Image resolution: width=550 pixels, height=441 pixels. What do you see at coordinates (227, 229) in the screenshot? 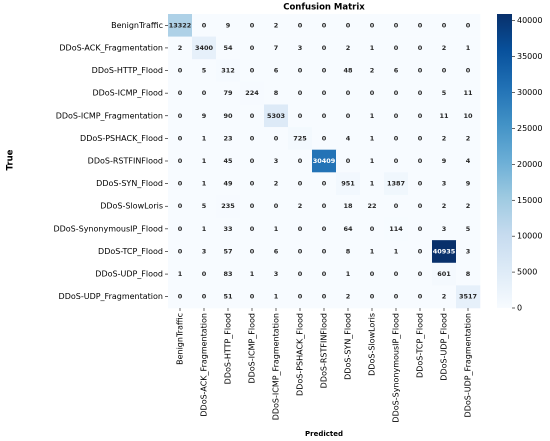
I see `cell-label: 33` at bounding box center [227, 229].